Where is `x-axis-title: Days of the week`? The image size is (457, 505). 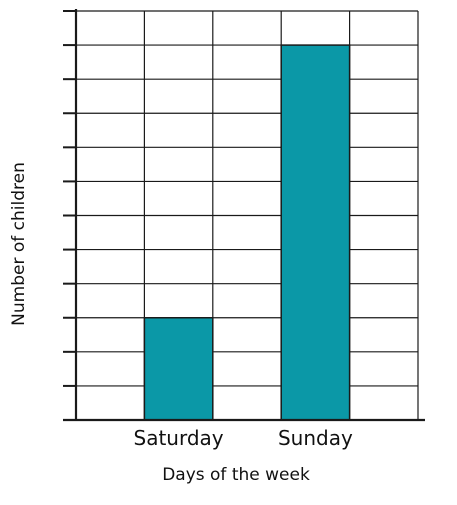 x-axis-title: Days of the week is located at coordinates (236, 475).